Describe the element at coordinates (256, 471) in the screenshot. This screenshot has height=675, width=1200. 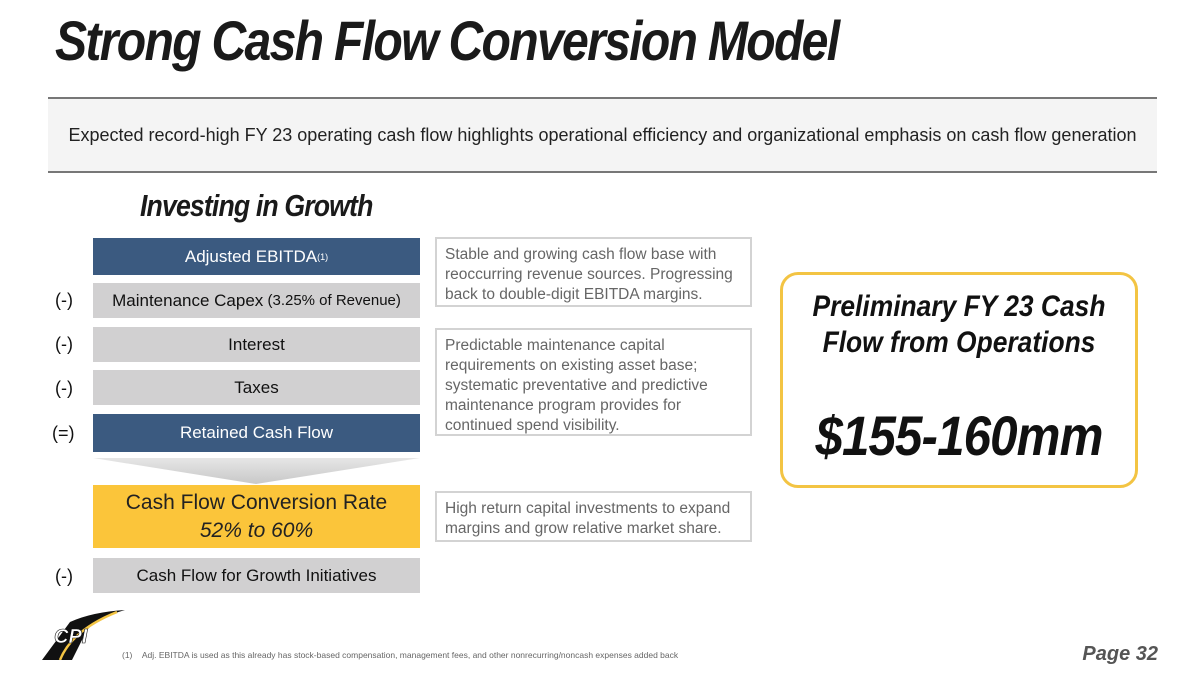
I see `down-arrow-icon` at that location.